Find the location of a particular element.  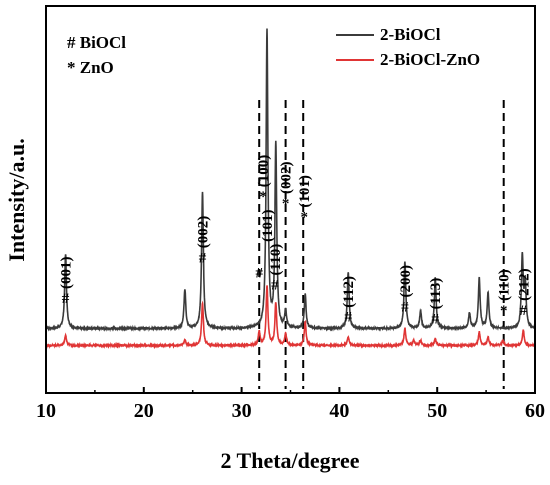

phase-key-entry: * ZnO is located at coordinates (90, 67).